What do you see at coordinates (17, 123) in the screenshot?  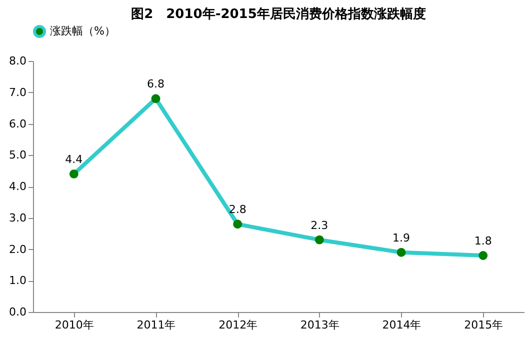 I see `y-tick-label: 6.0` at bounding box center [17, 123].